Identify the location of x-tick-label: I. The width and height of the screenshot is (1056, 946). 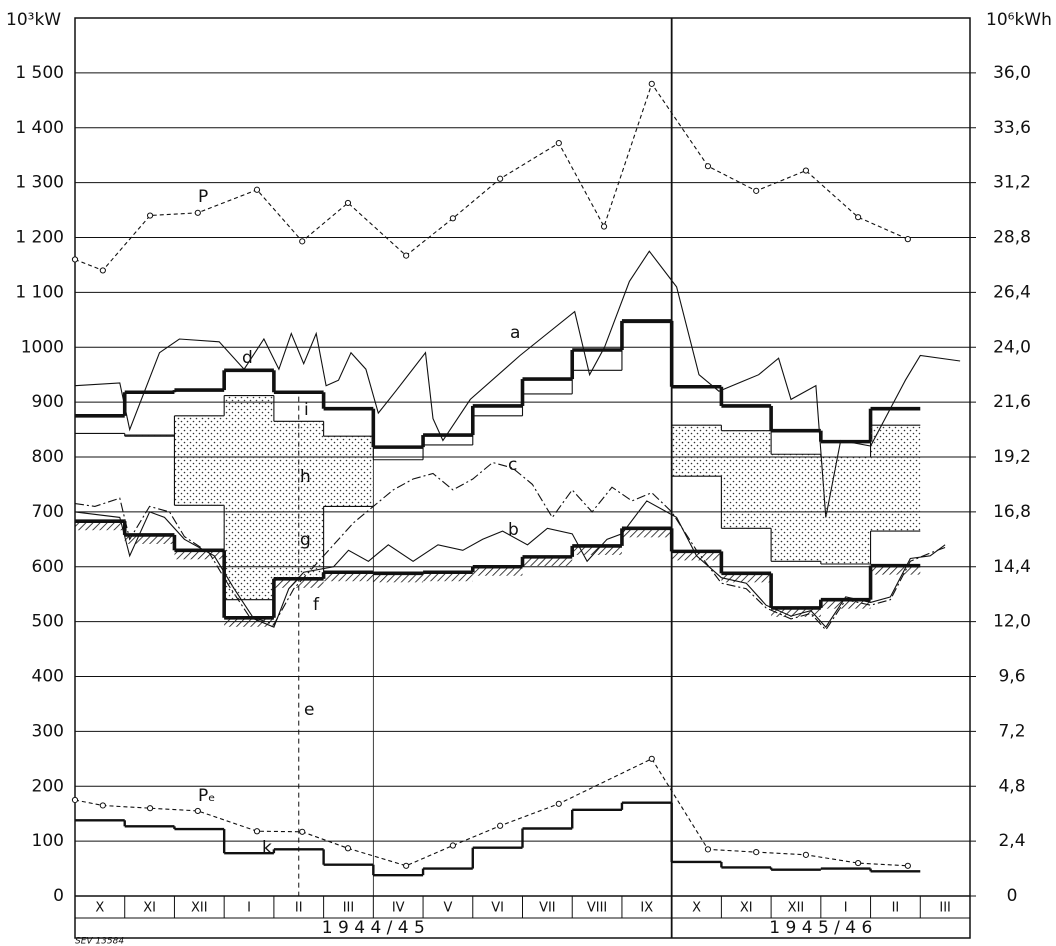
(846, 908).